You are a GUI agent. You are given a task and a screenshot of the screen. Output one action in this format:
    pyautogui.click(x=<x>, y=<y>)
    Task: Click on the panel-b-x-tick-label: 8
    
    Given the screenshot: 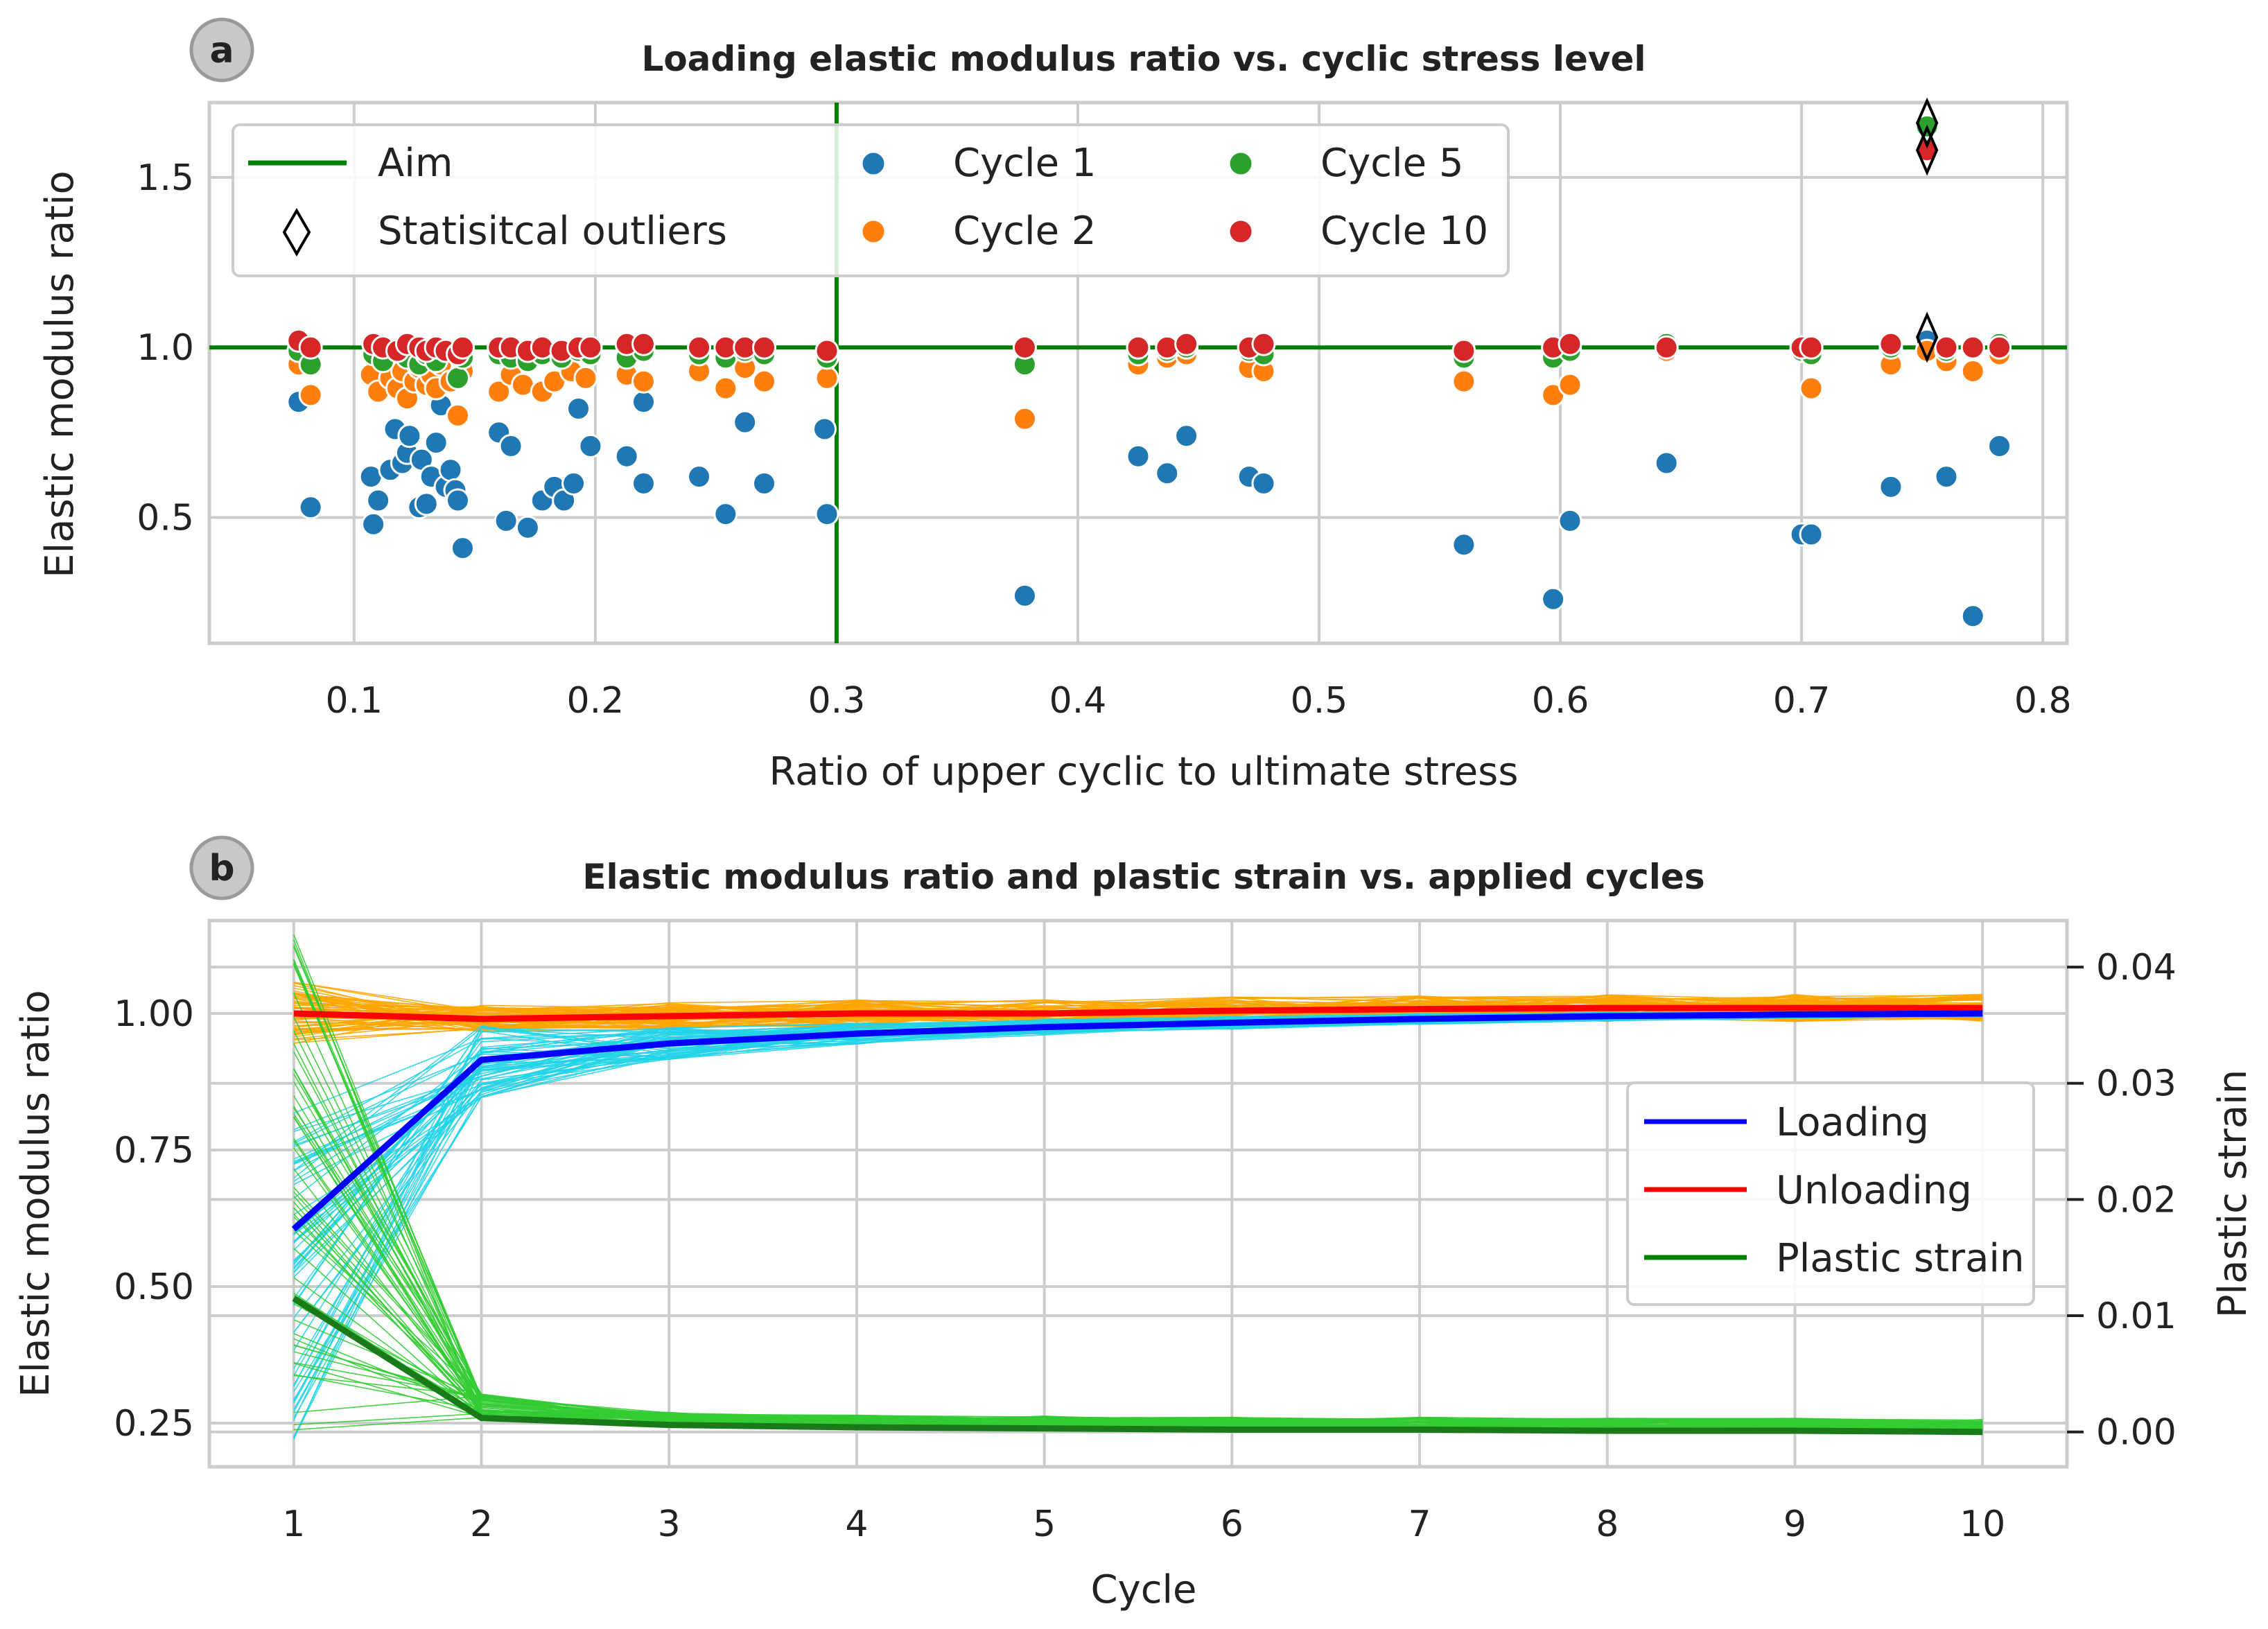 What is the action you would take?
    pyautogui.click(x=1607, y=1525)
    